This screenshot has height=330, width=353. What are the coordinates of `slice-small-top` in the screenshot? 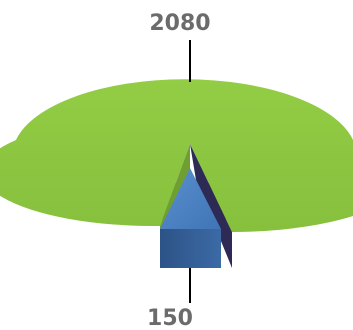 It's located at (190, 198).